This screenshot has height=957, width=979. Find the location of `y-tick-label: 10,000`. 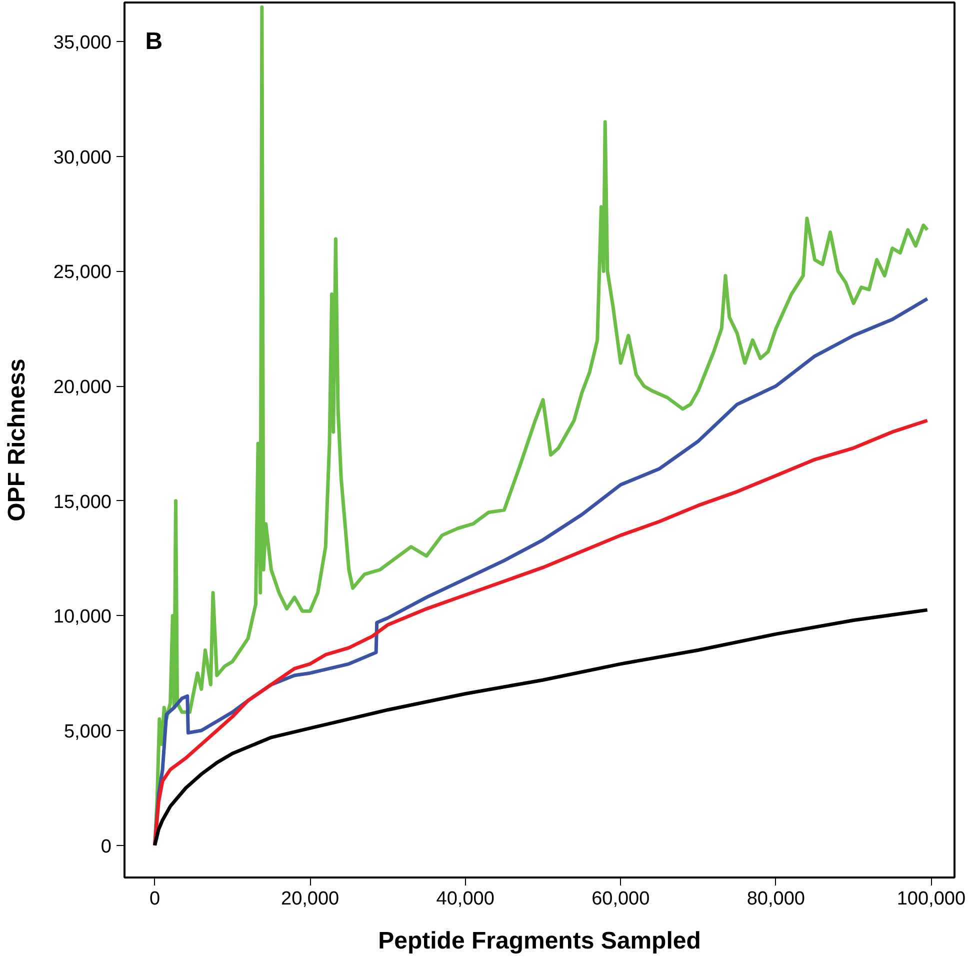

y-tick-label: 10,000 is located at coordinates (82, 617).